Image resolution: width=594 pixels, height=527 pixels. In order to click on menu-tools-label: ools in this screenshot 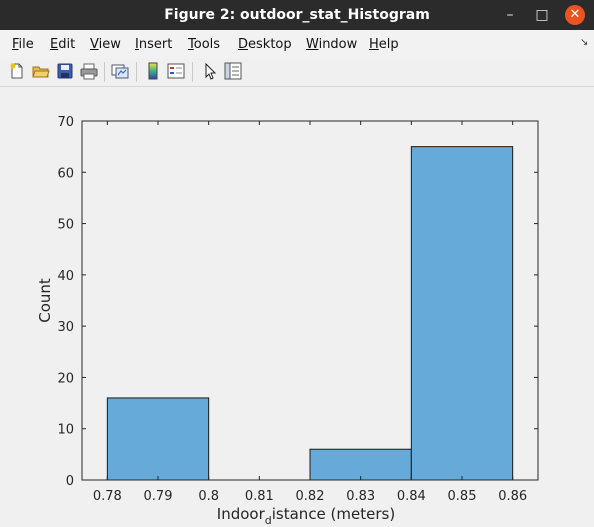, I will do `click(207, 44)`.